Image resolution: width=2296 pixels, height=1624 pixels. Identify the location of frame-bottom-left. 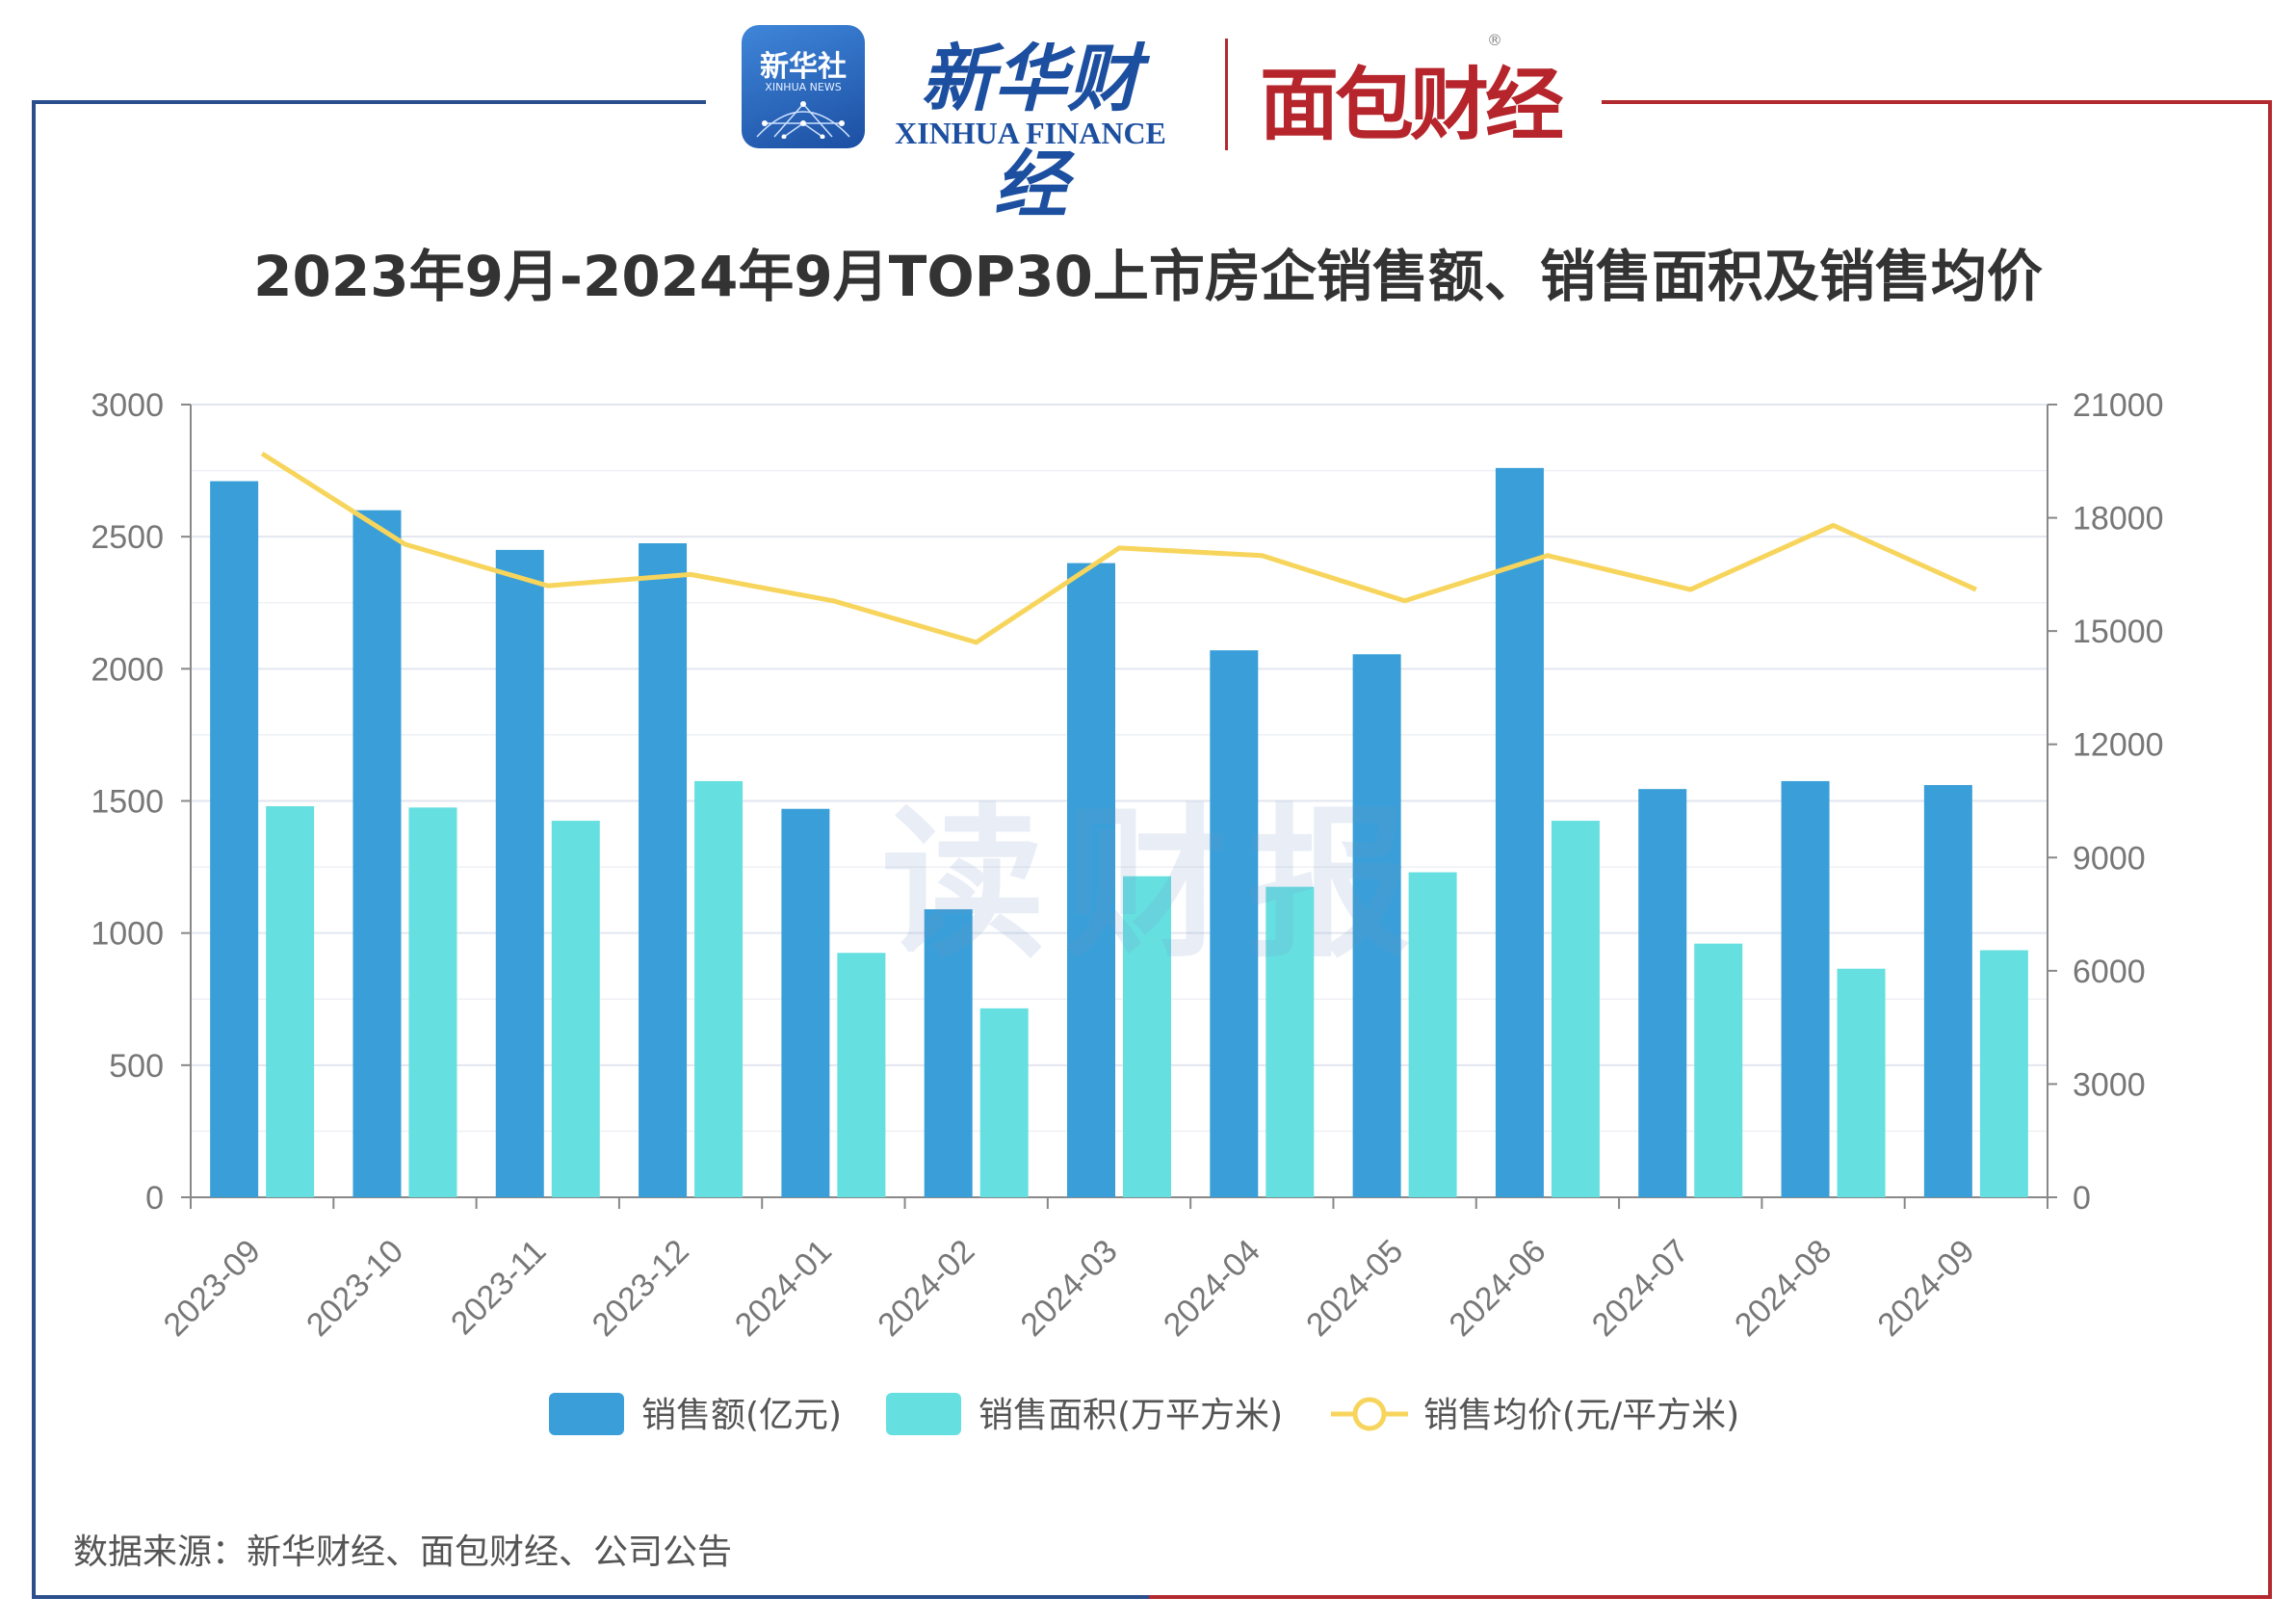
(590, 1597).